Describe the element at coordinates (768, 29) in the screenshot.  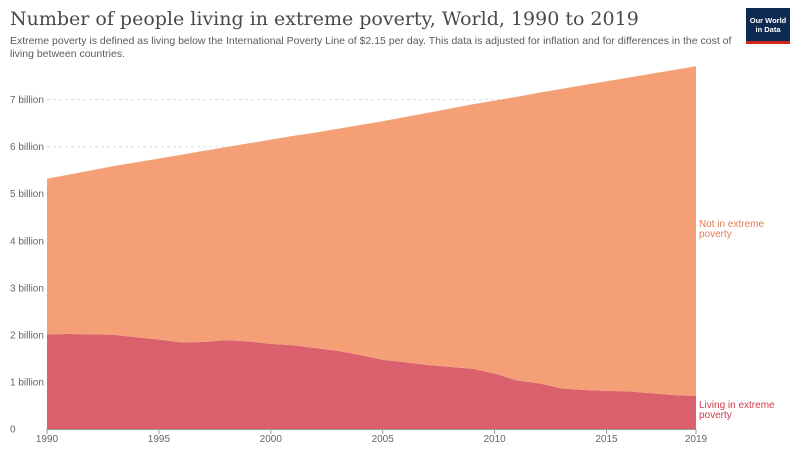
I see `logo-text-line2: in Data` at that location.